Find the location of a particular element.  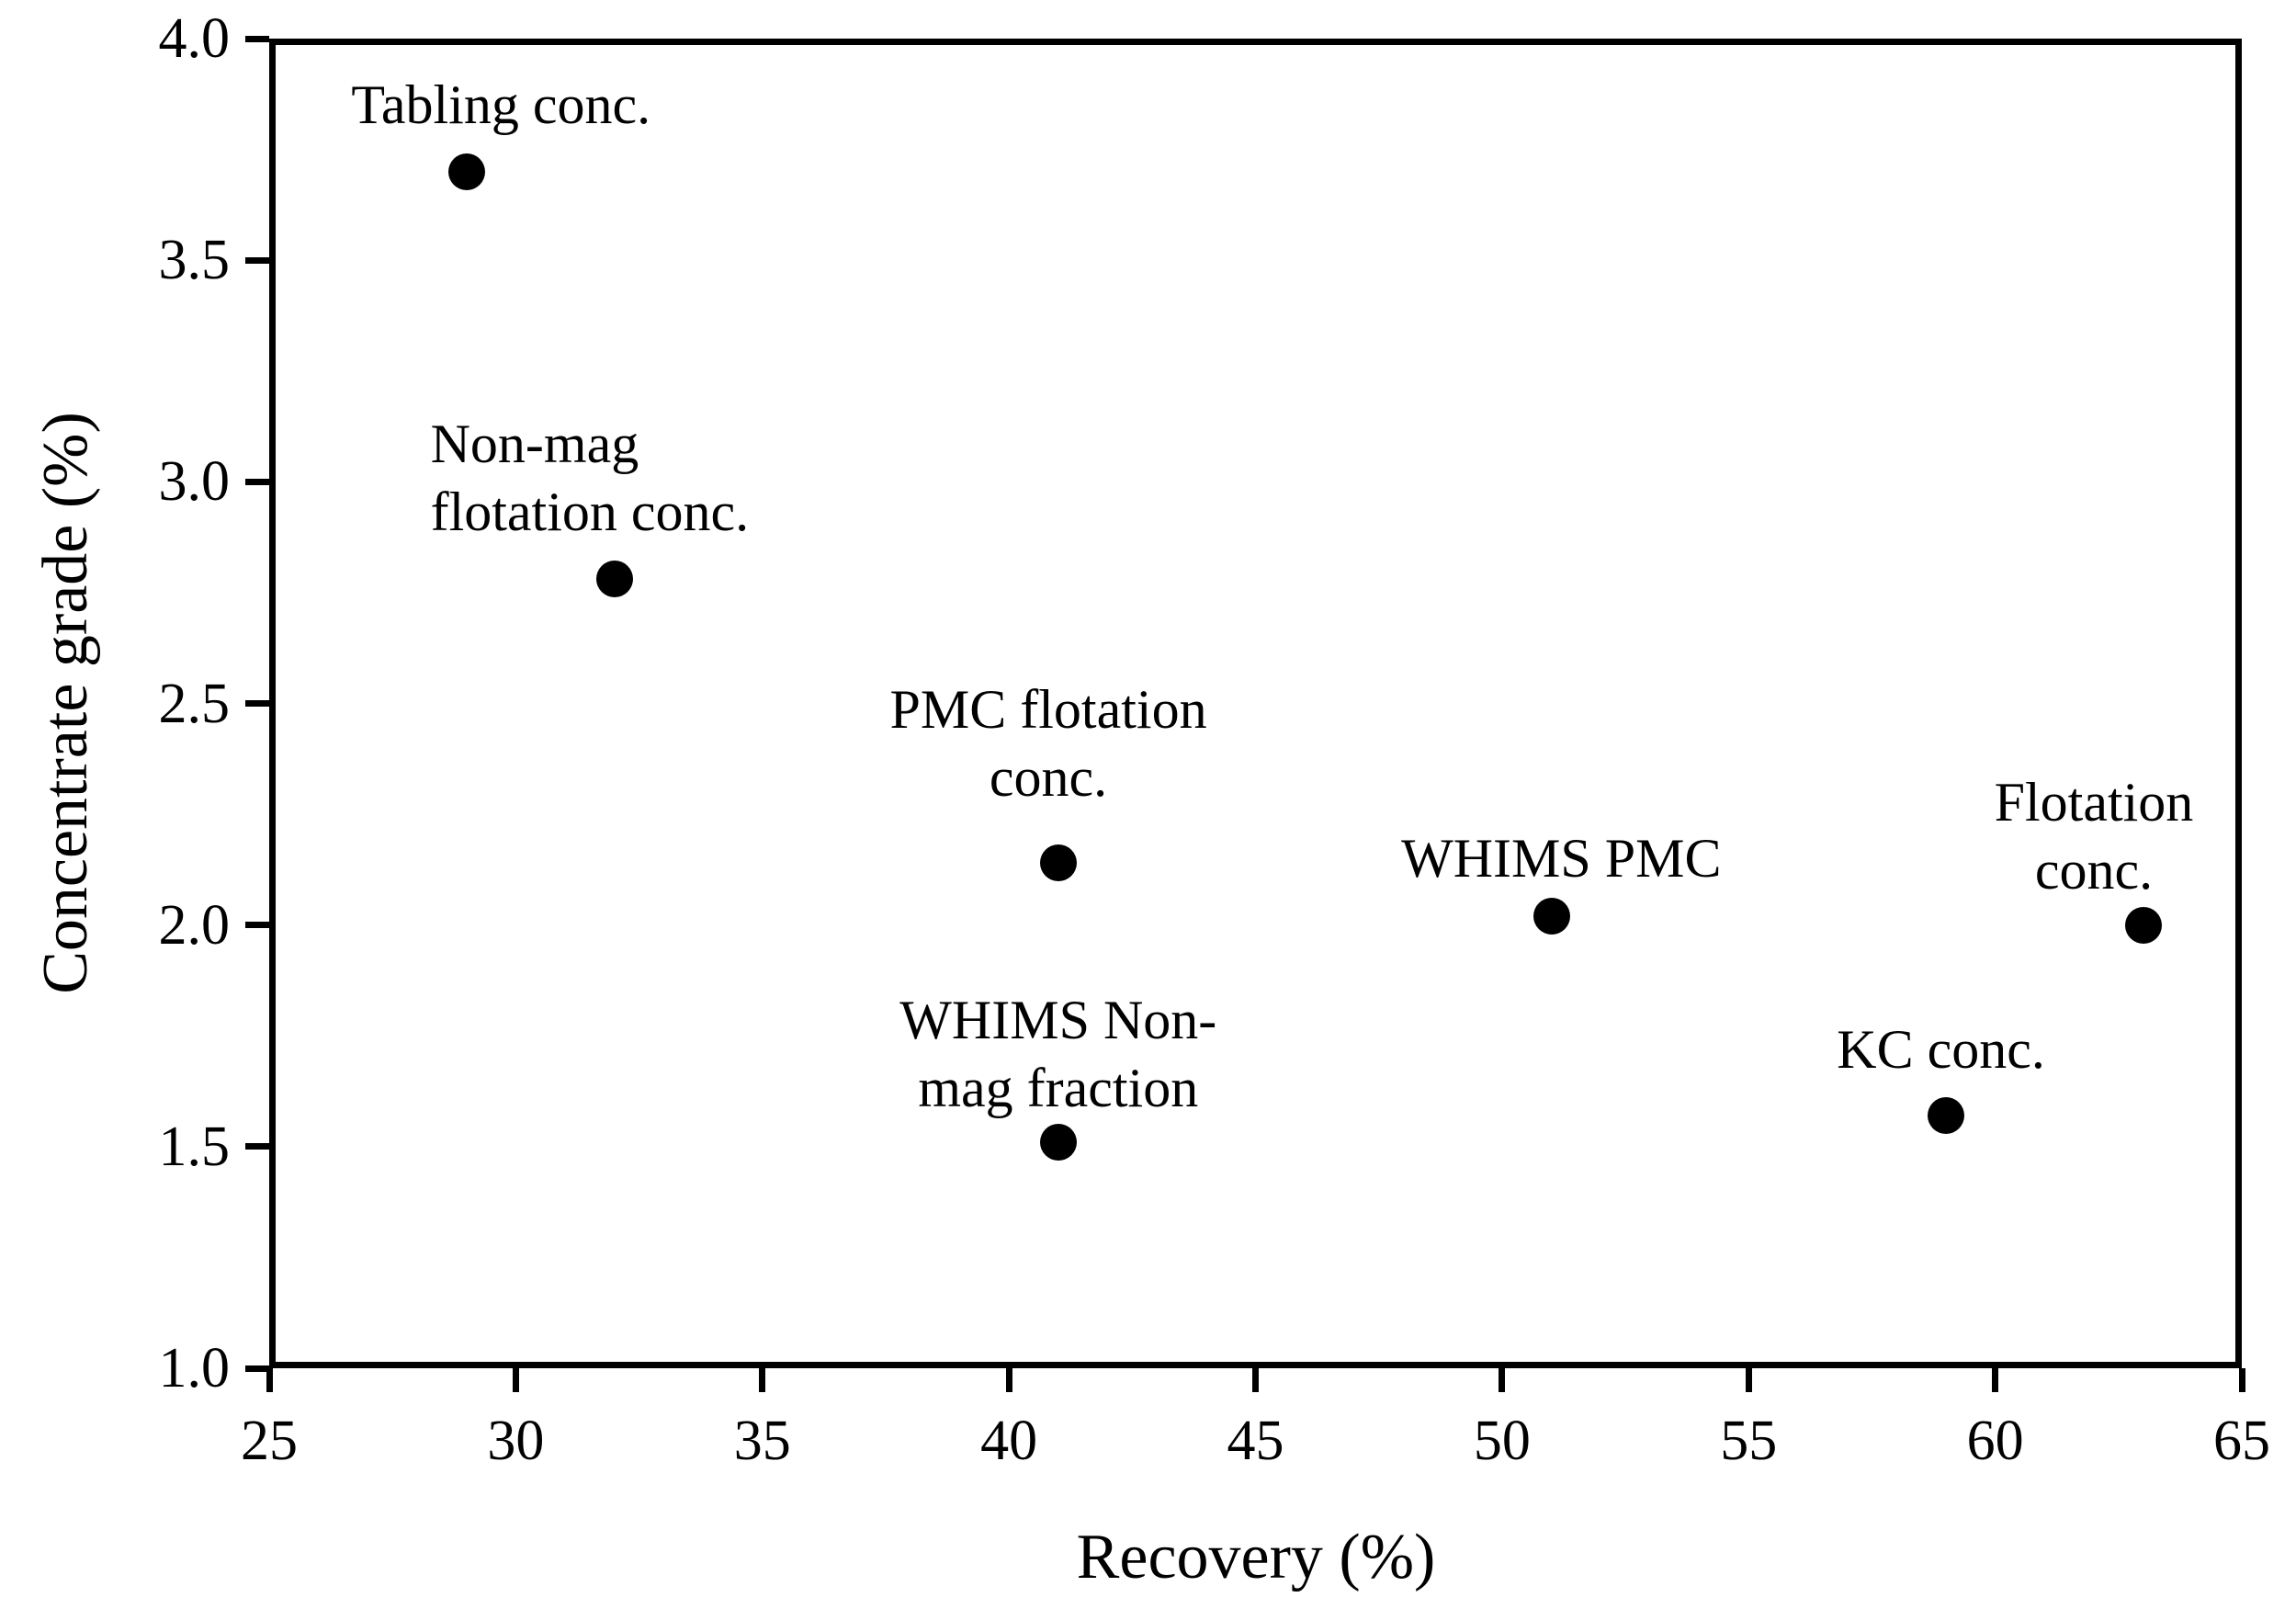

x-axis-title: Recovery (%) is located at coordinates (1256, 1557).